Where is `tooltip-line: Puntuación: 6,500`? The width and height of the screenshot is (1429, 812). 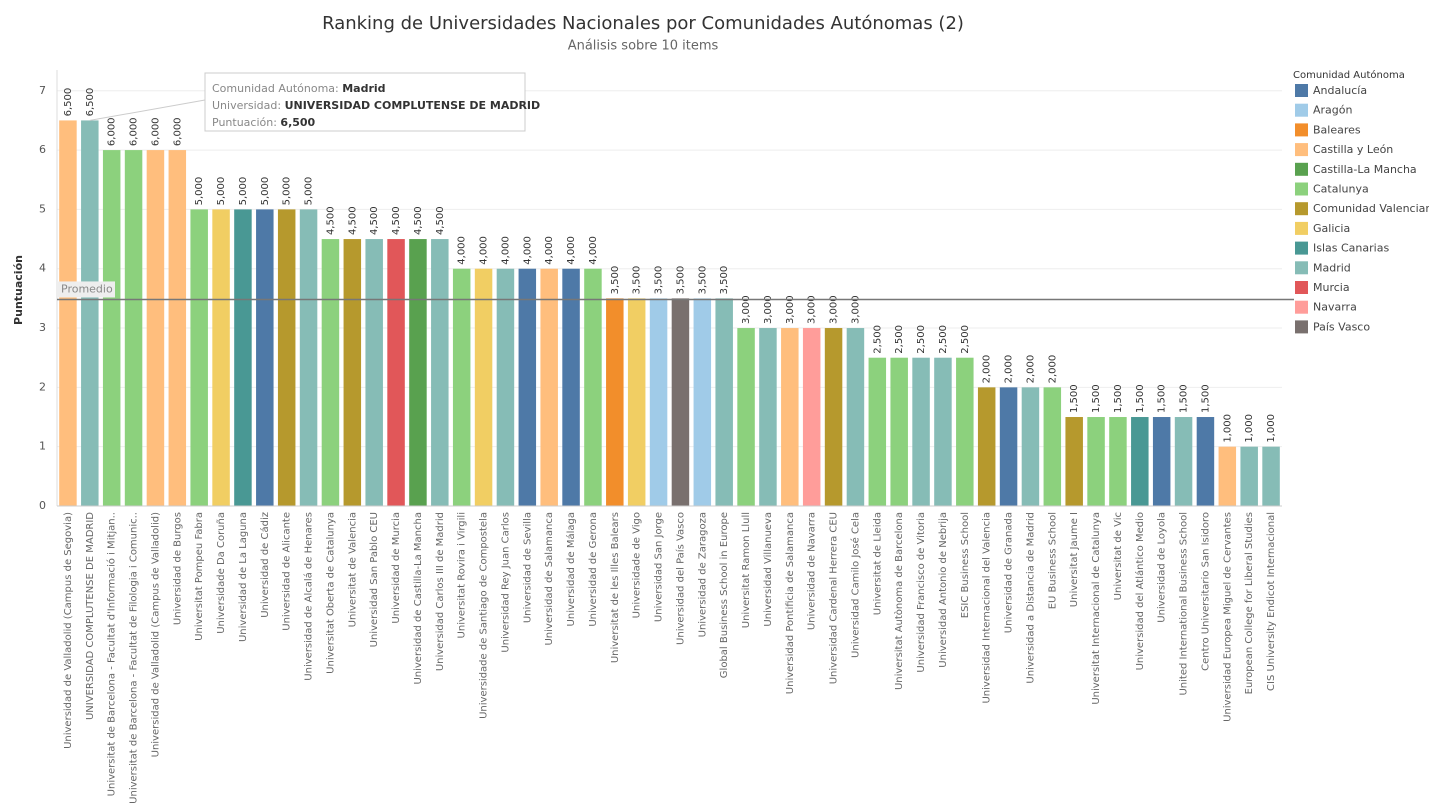
tooltip-line: Puntuación: 6,500 is located at coordinates (264, 122).